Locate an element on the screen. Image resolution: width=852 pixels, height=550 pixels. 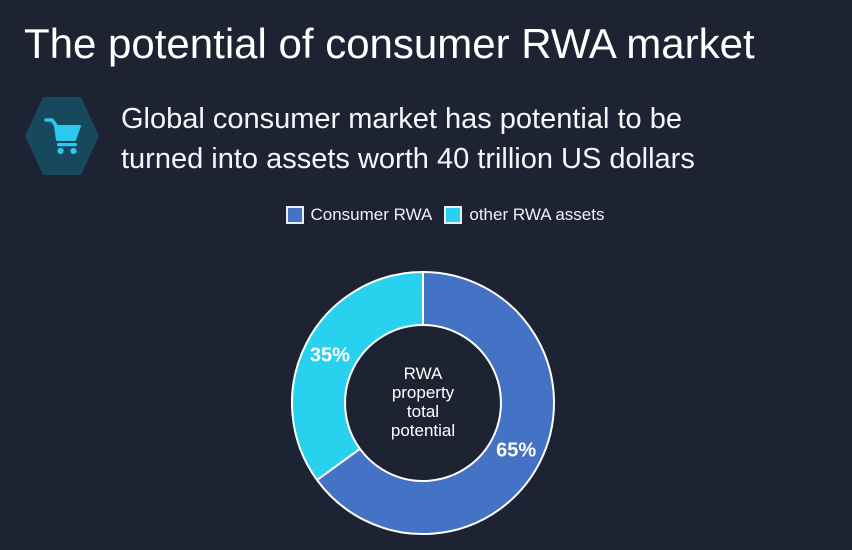
cart-glyph is located at coordinates (62, 136).